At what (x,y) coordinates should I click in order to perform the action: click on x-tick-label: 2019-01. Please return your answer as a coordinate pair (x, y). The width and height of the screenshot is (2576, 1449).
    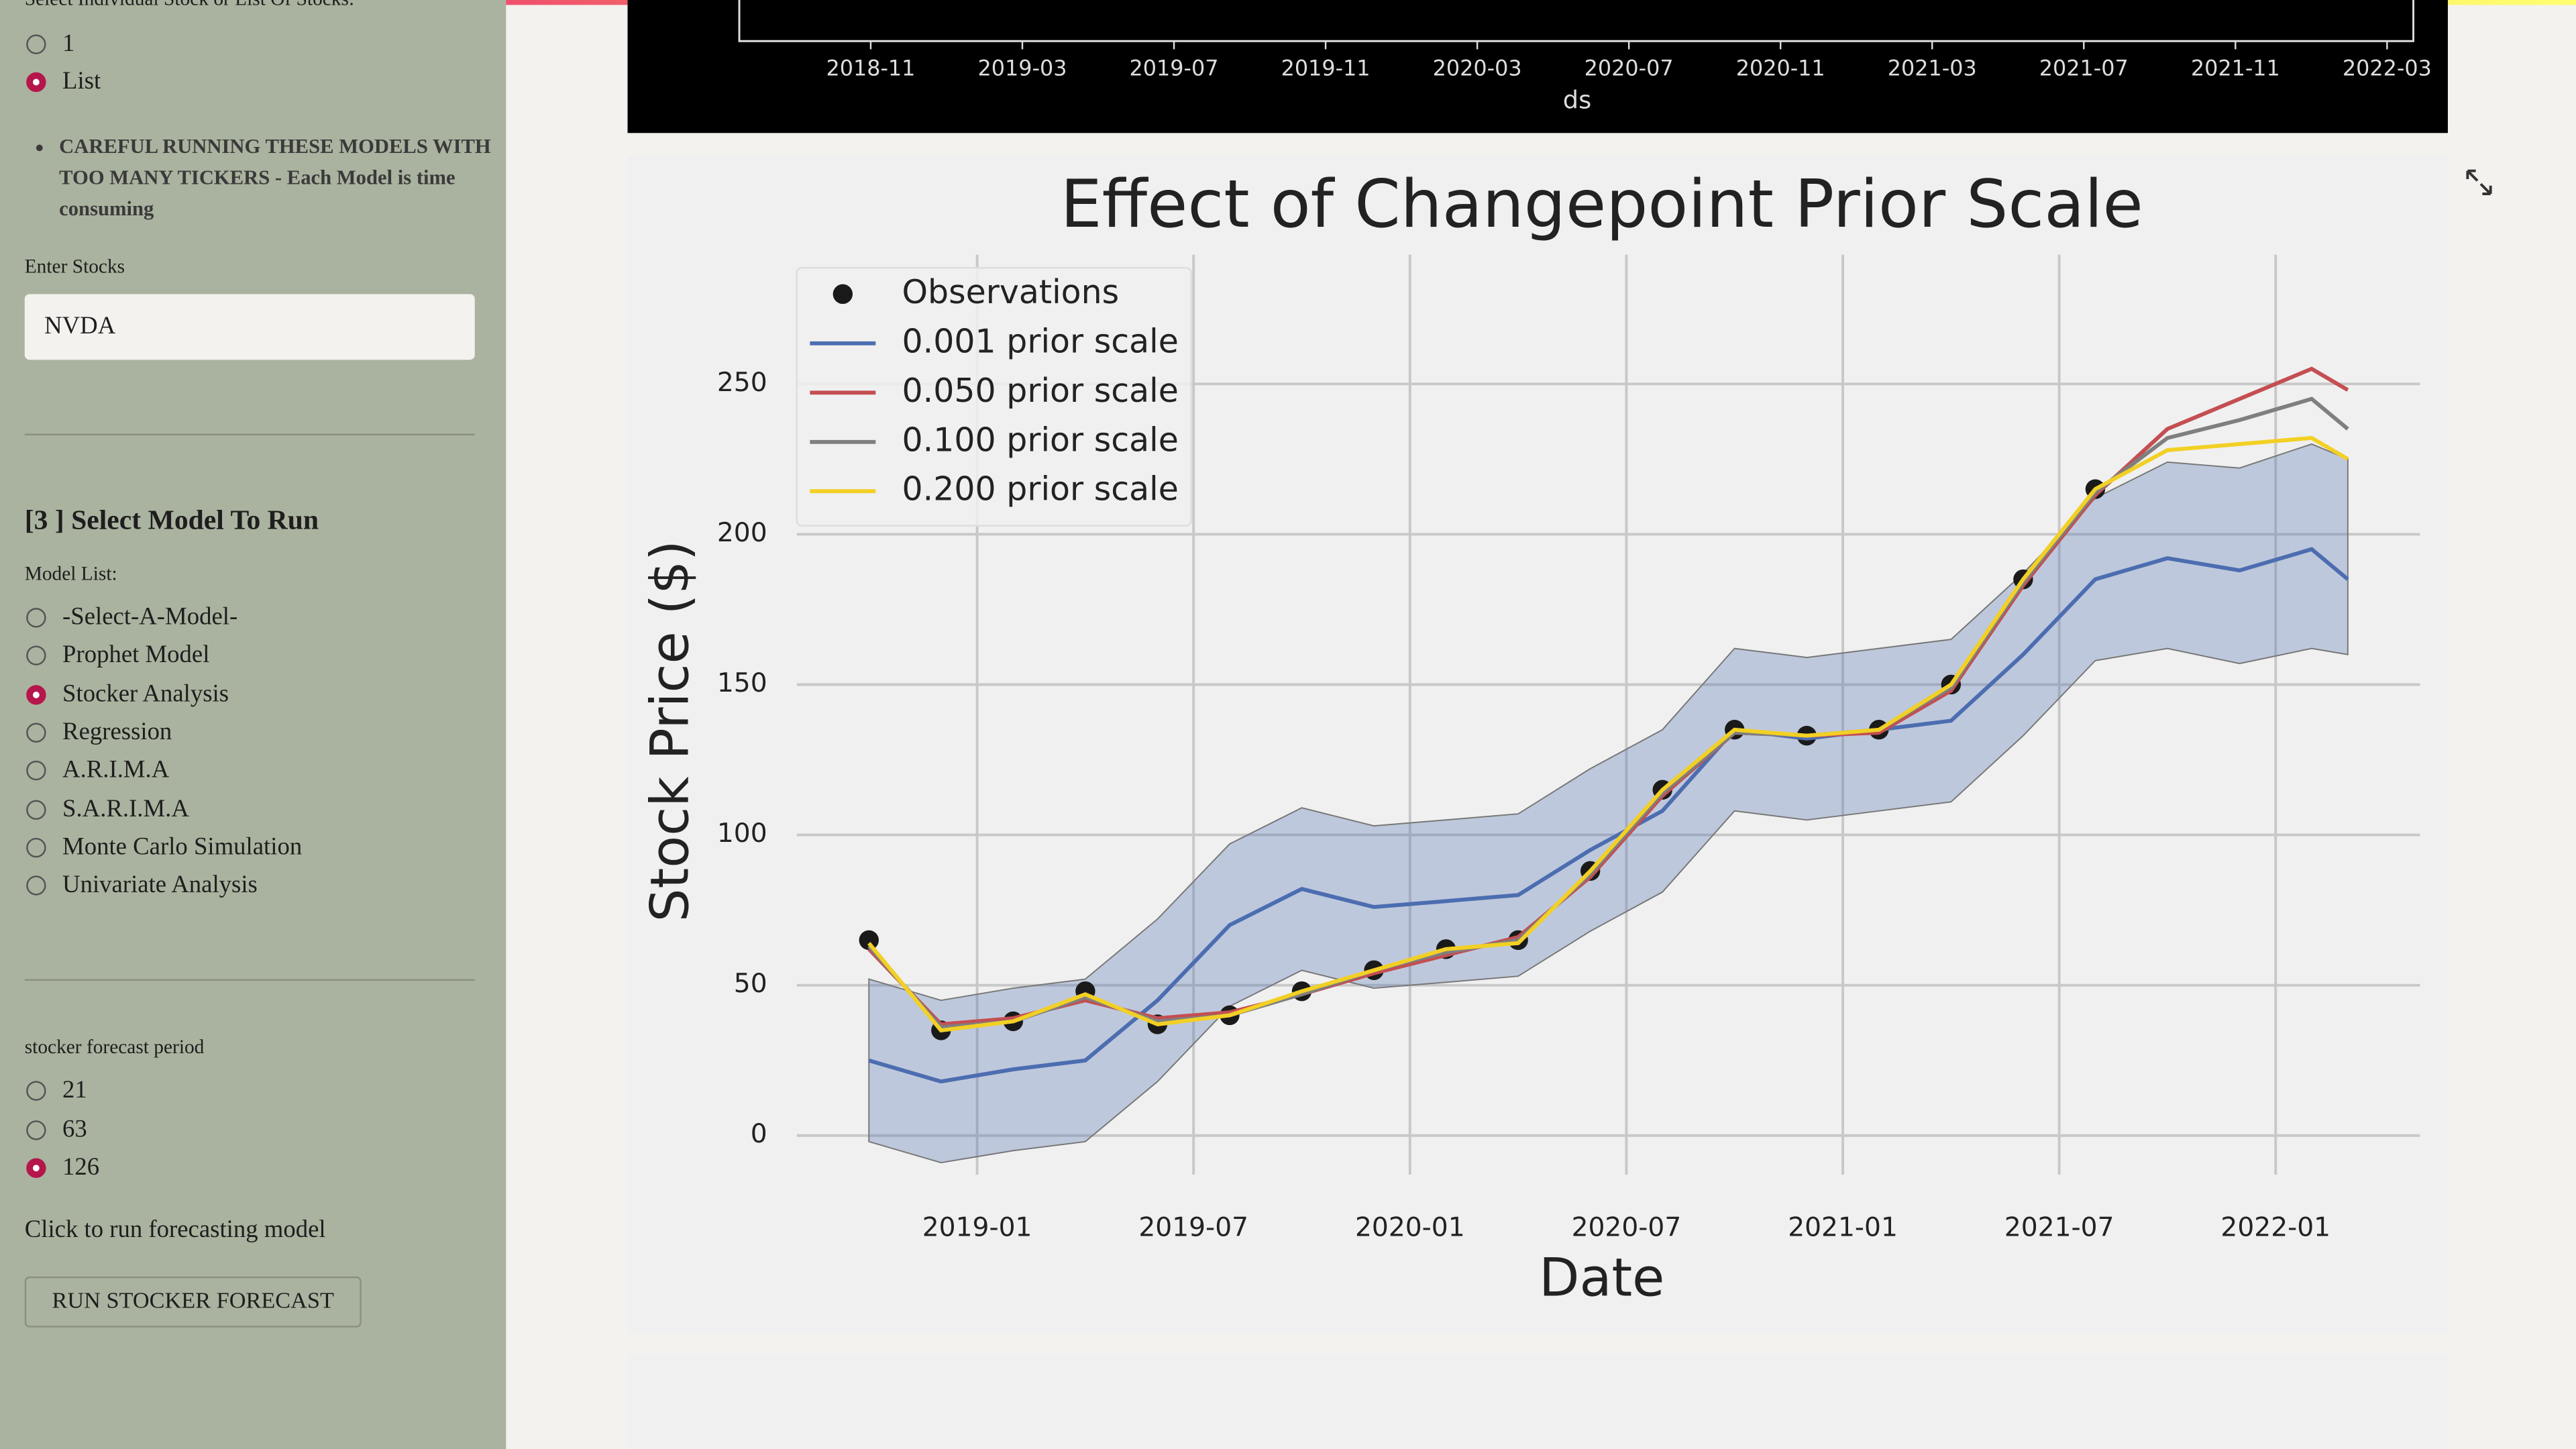
    Looking at the image, I should click on (977, 1227).